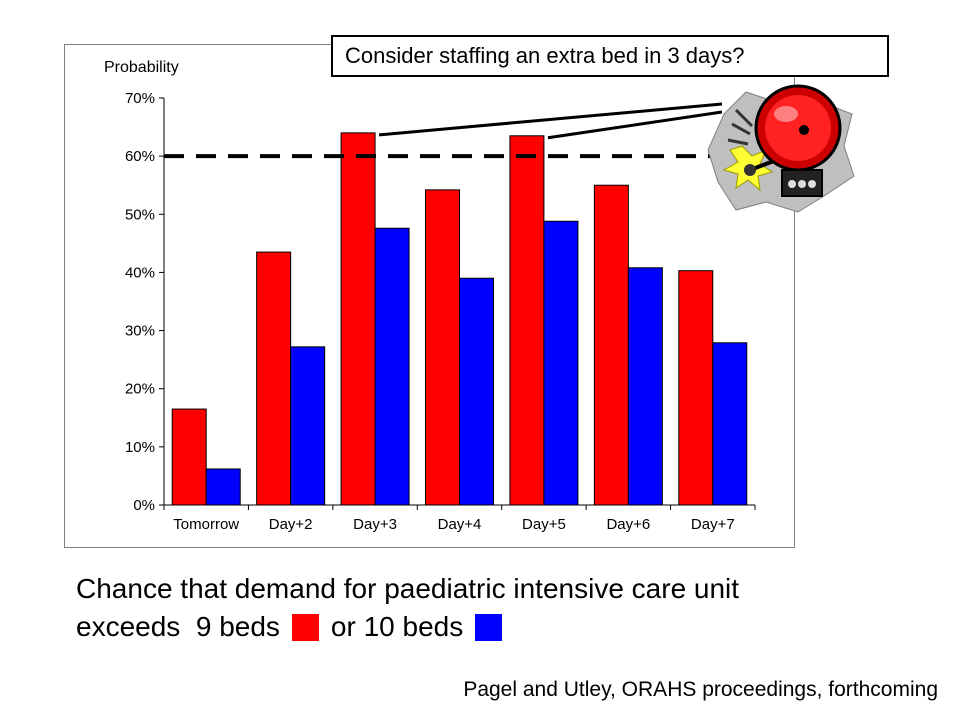 Image resolution: width=960 pixels, height=720 pixels. Describe the element at coordinates (476, 391) in the screenshot. I see `bar-day4-10-beds` at that location.